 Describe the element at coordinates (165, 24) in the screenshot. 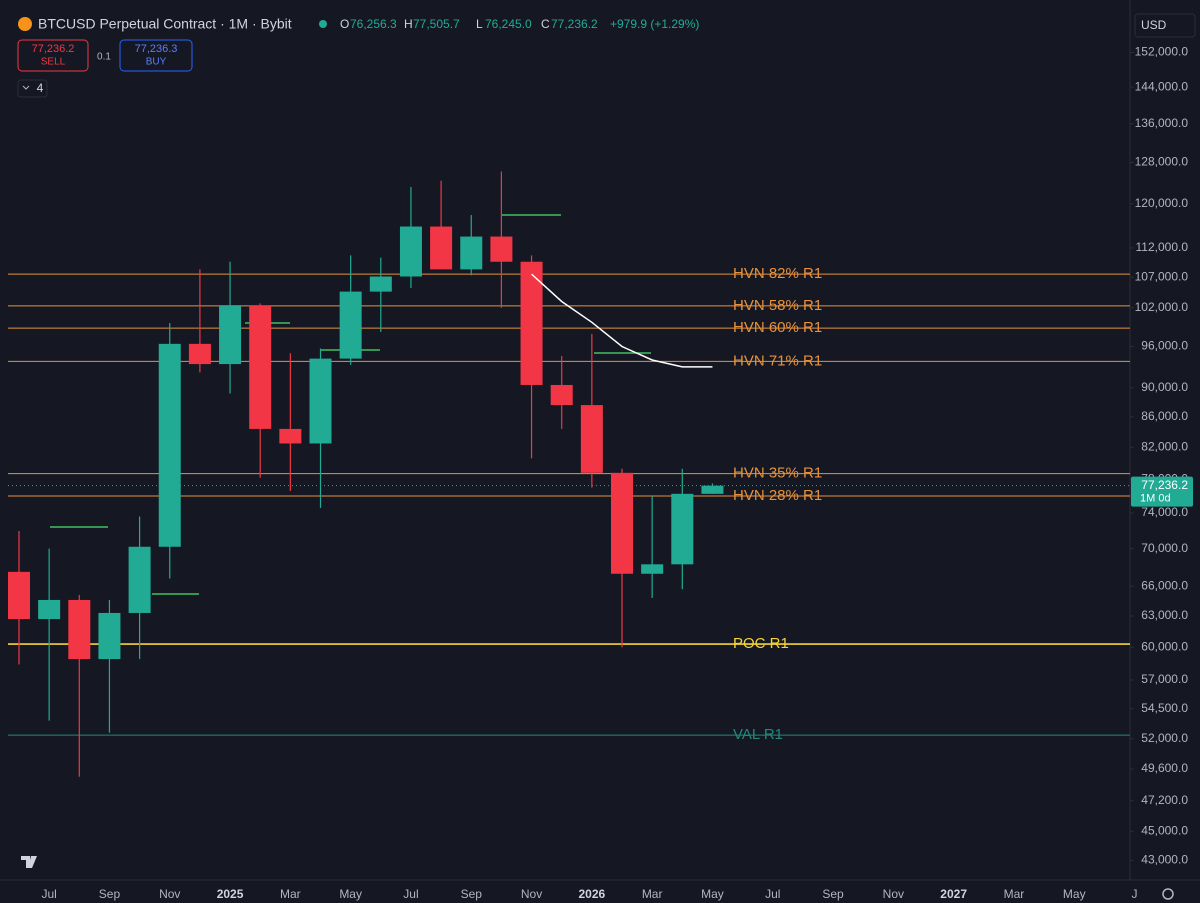

I see `symbol-title: BTCUSD Perpetual Contract · 1M · Bybit` at that location.